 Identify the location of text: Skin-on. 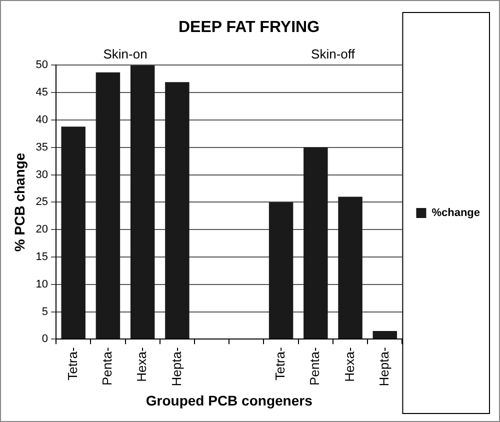
(125, 54).